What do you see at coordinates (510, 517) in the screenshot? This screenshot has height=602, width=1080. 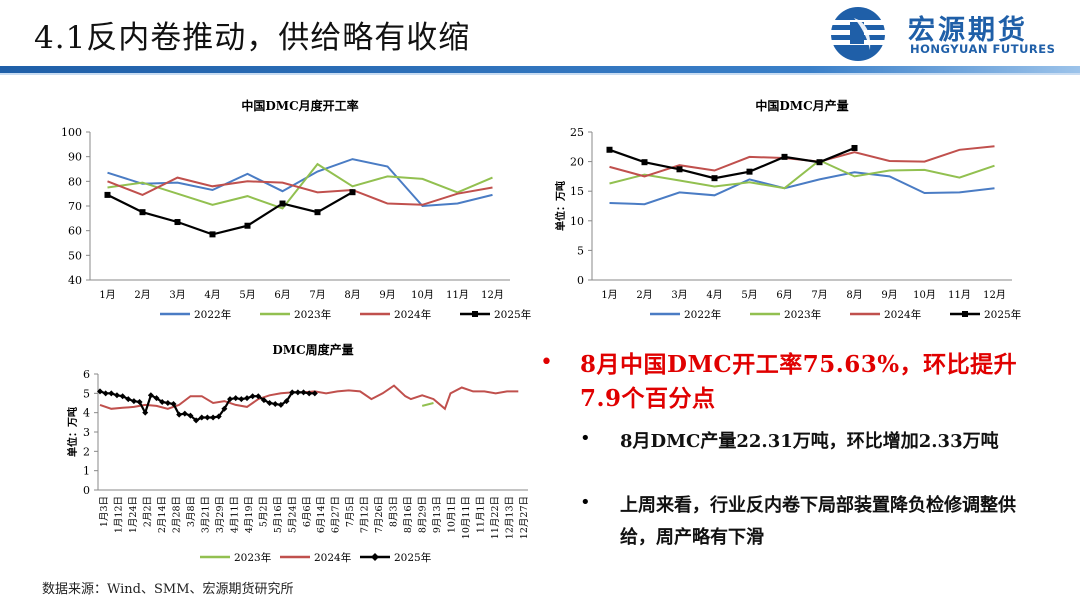 I see `x-tick-label: 12月13日` at bounding box center [510, 517].